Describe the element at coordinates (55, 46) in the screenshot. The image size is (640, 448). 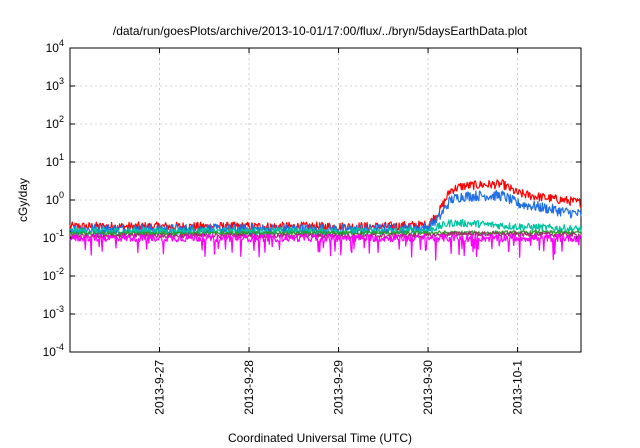
I see `y-tick-label: 10⁴` at that location.